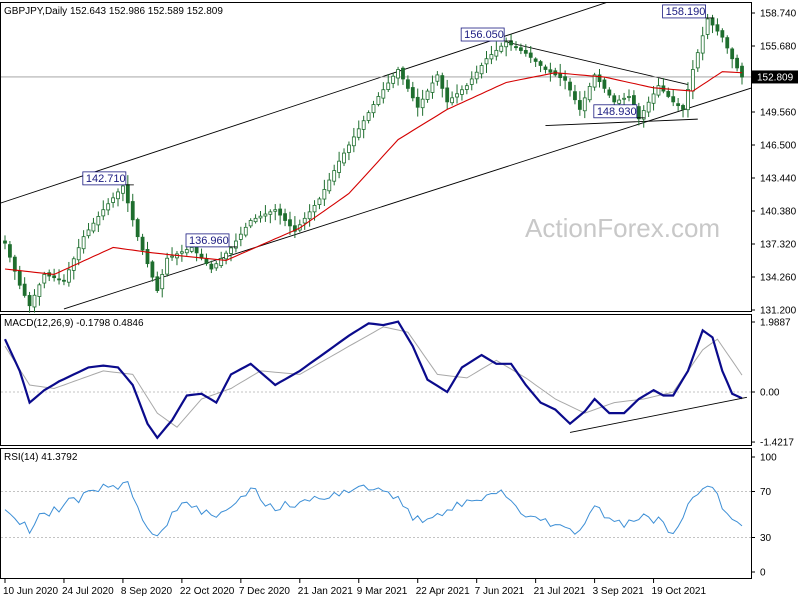 The image size is (800, 600). What do you see at coordinates (486, 34) in the screenshot?
I see `callout: 156.050` at bounding box center [486, 34].